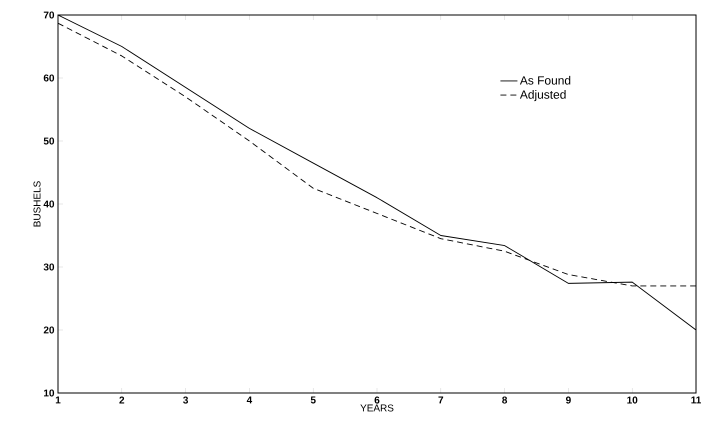 The image size is (707, 437). Describe the element at coordinates (49, 141) in the screenshot. I see `y-tick-label: 50` at that location.